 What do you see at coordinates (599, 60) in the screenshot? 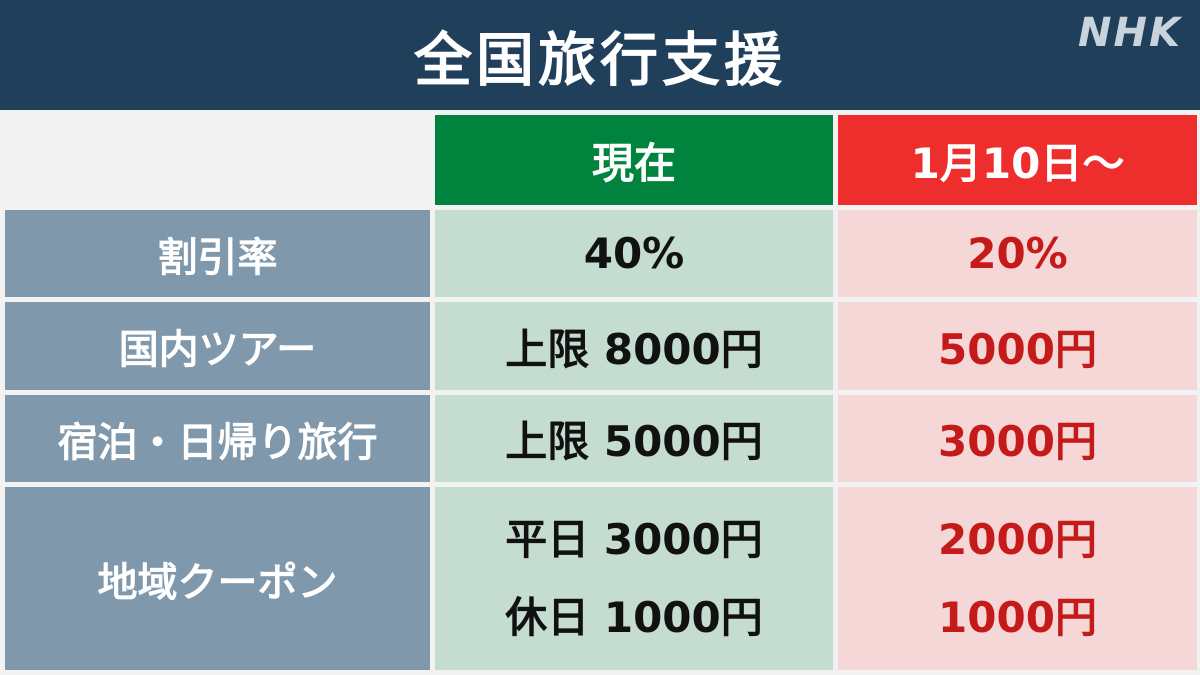
I see `page-title: 全国旅行支援` at bounding box center [599, 60].